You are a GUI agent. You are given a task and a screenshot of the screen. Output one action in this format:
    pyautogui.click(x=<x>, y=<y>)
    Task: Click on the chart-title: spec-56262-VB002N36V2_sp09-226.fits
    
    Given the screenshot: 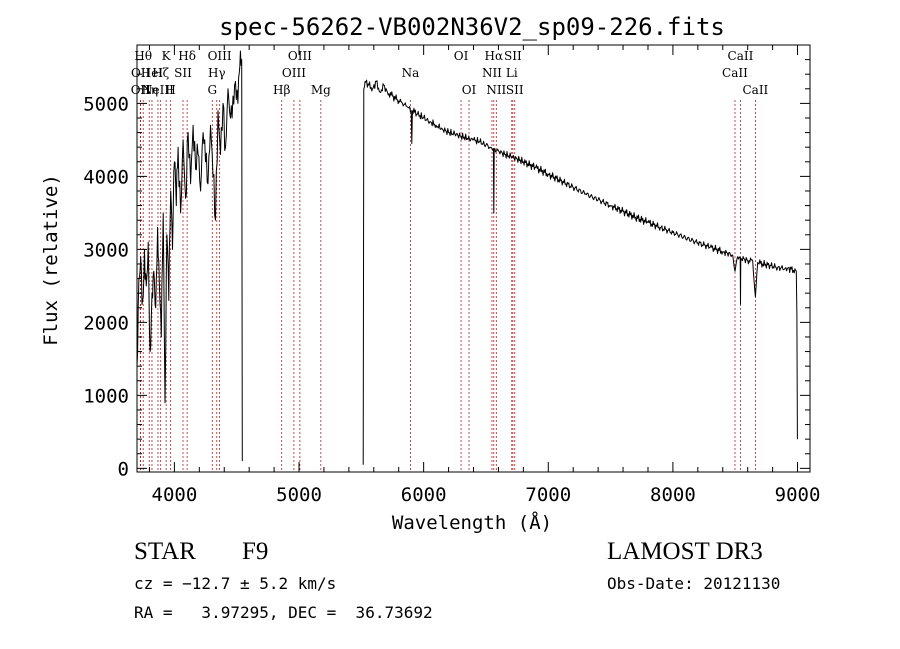 What is the action you would take?
    pyautogui.click(x=472, y=27)
    